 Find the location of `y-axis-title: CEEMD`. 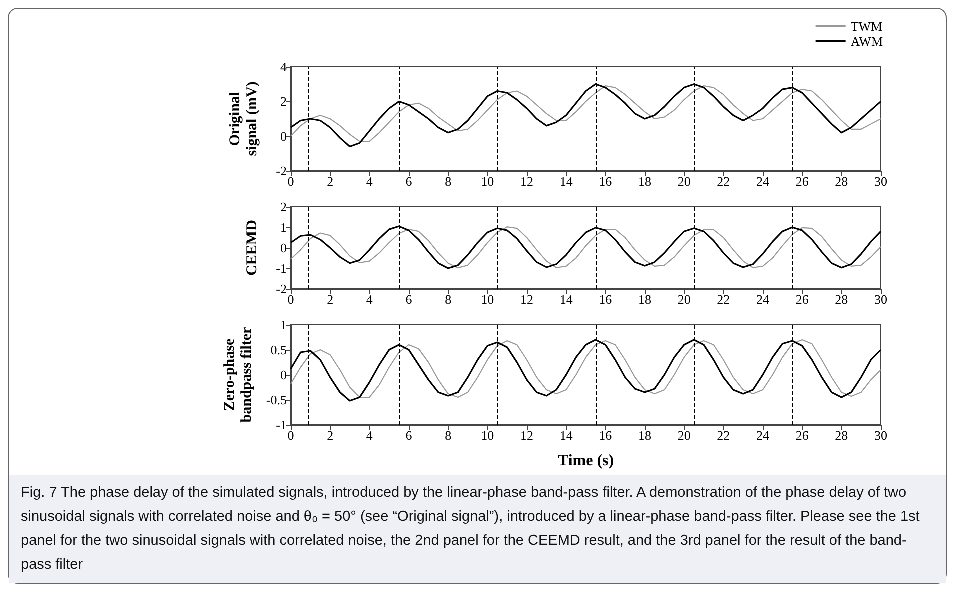

y-axis-title: CEEMD is located at coordinates (252, 248).